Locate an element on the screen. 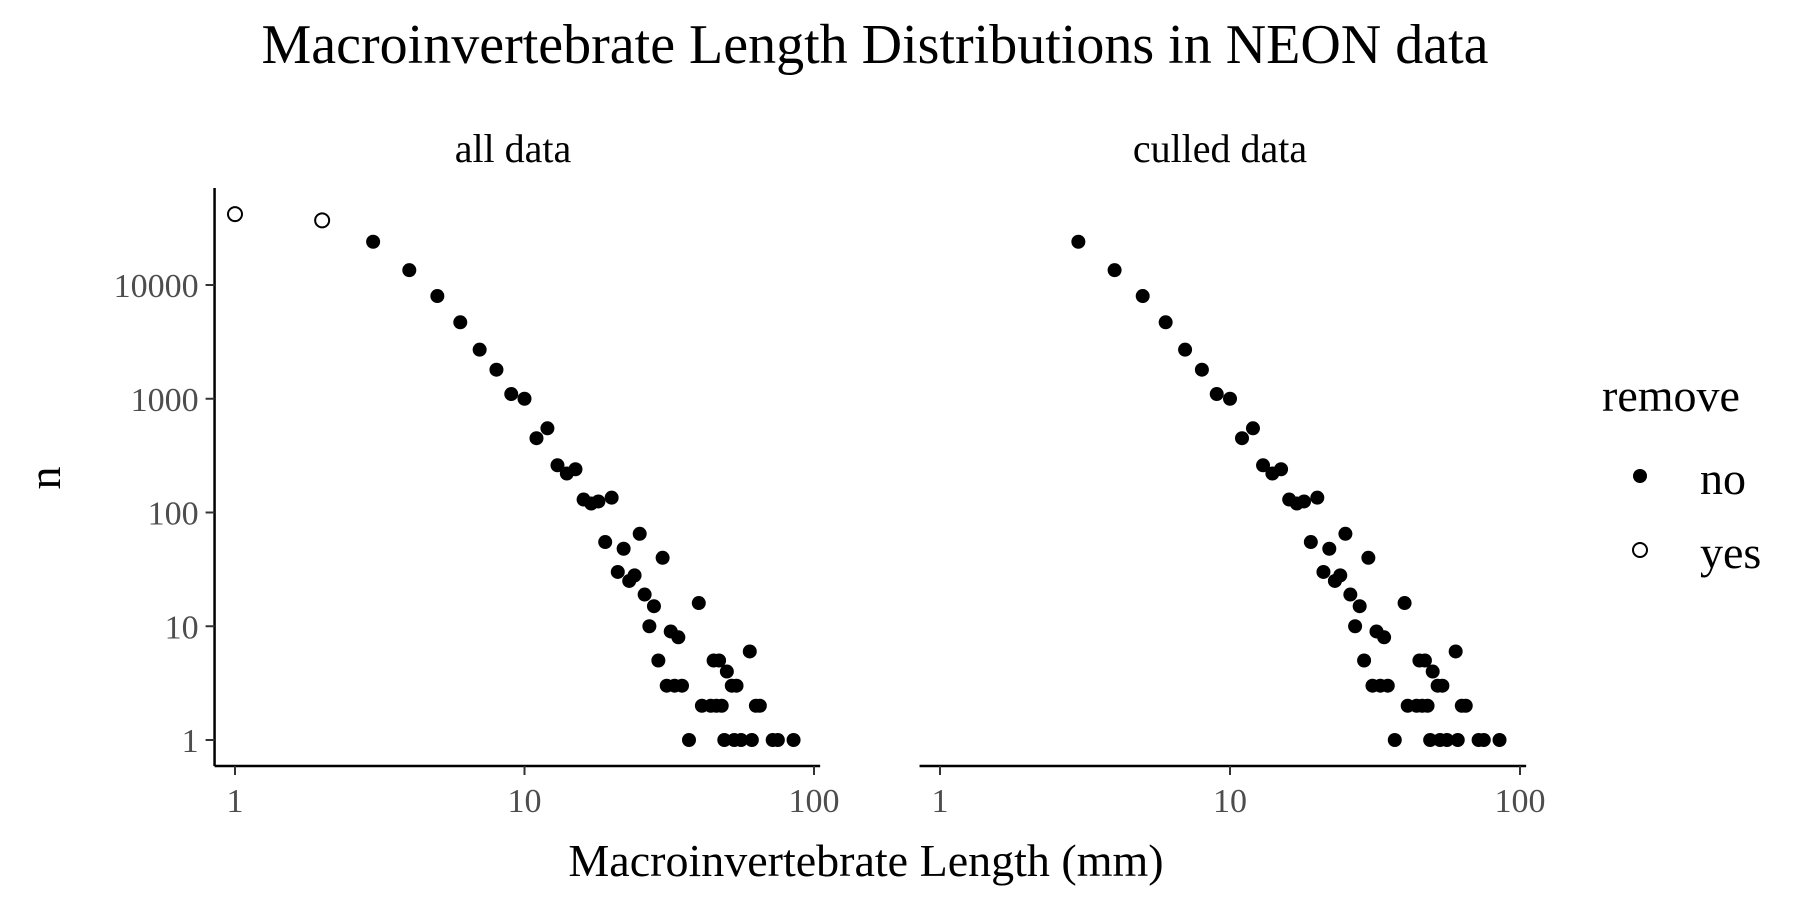  y-axis-title: n is located at coordinates (44, 478).